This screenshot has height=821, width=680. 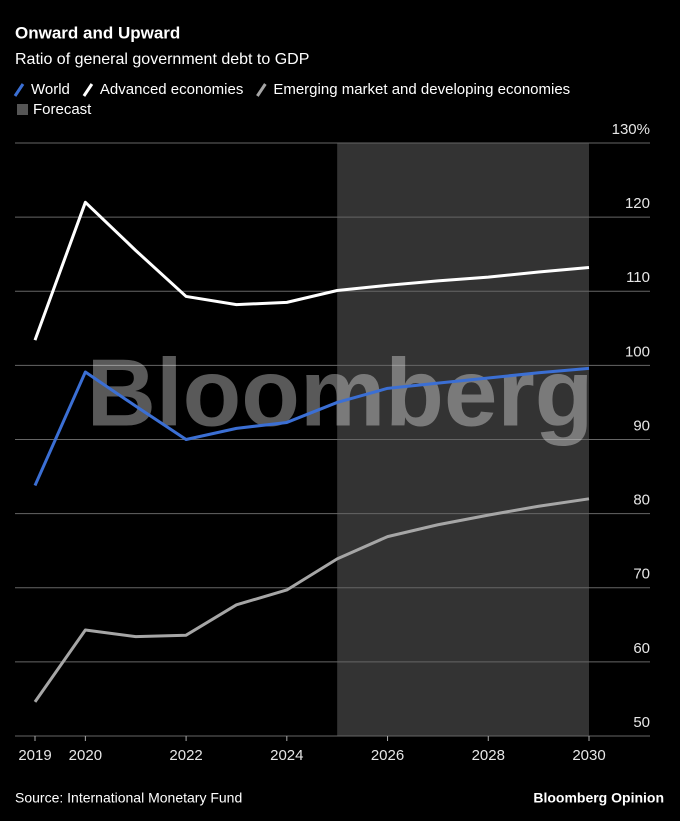 I want to click on source: Source: International Monetary Fund, so click(x=128, y=798).